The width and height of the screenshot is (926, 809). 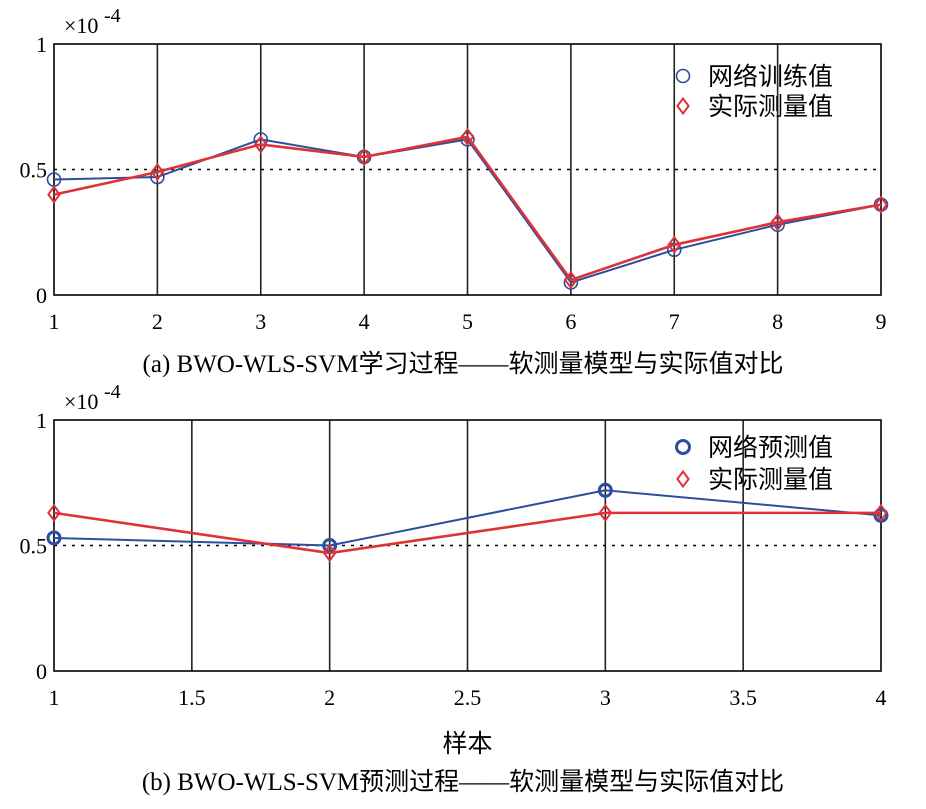 What do you see at coordinates (463, 782) in the screenshot?
I see `figure-caption: (b) BWO-WLS-SVM预测过程——软测量模型与实际值对比` at bounding box center [463, 782].